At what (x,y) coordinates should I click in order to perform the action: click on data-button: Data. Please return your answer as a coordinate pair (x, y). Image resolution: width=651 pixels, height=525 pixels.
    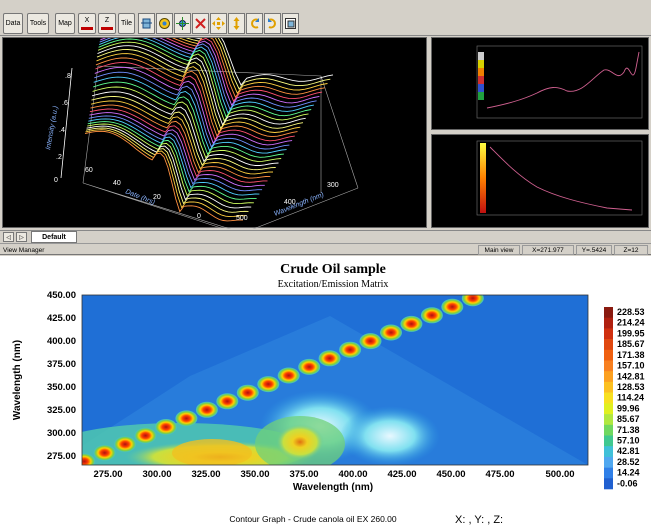
    Looking at the image, I should click on (13, 23).